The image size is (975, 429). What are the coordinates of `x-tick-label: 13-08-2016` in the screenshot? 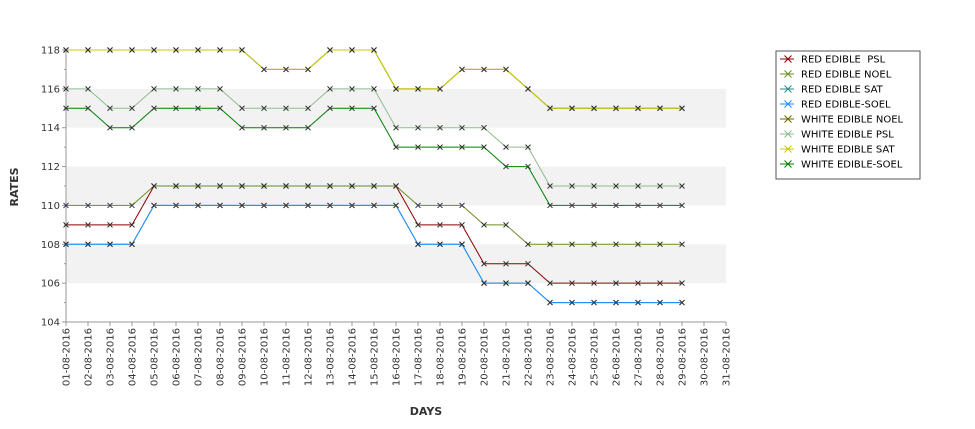 It's located at (331, 357).